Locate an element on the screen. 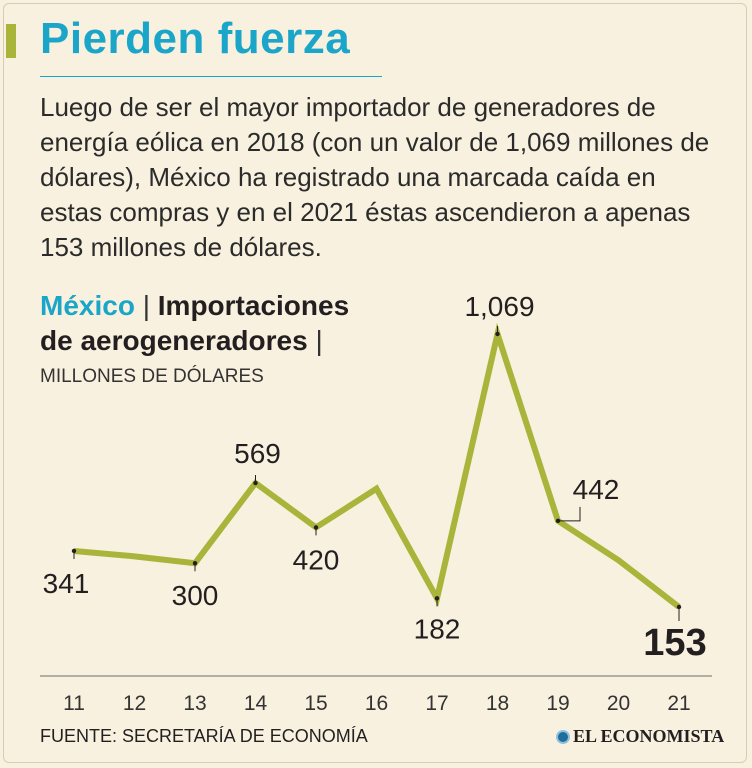  data-label: 569 is located at coordinates (257, 453).